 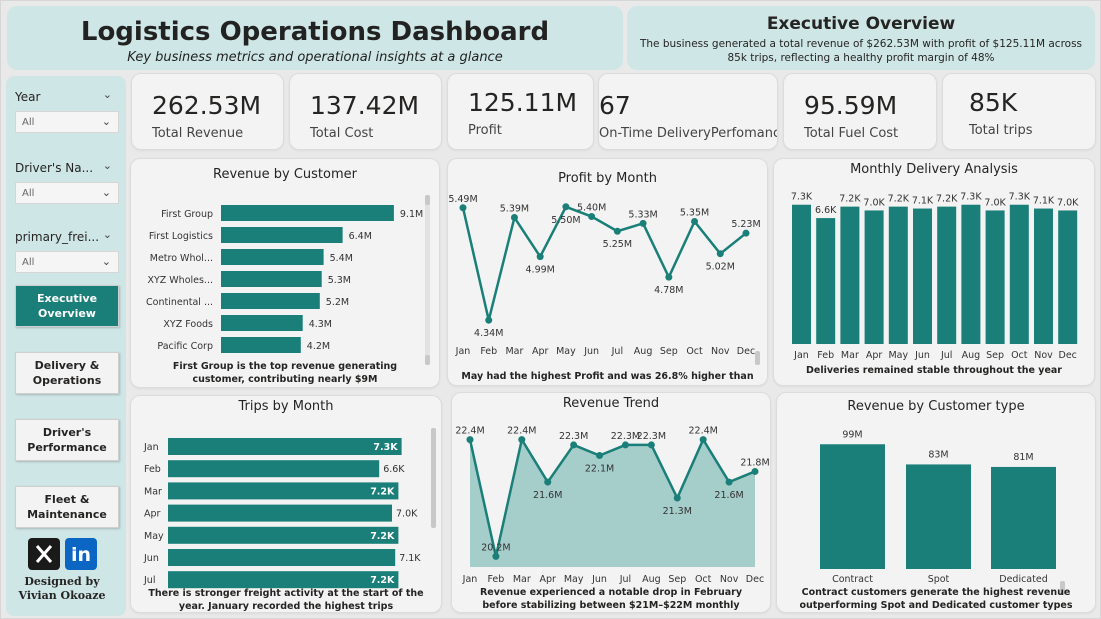 I want to click on data-label: 4.78M, so click(x=668, y=290).